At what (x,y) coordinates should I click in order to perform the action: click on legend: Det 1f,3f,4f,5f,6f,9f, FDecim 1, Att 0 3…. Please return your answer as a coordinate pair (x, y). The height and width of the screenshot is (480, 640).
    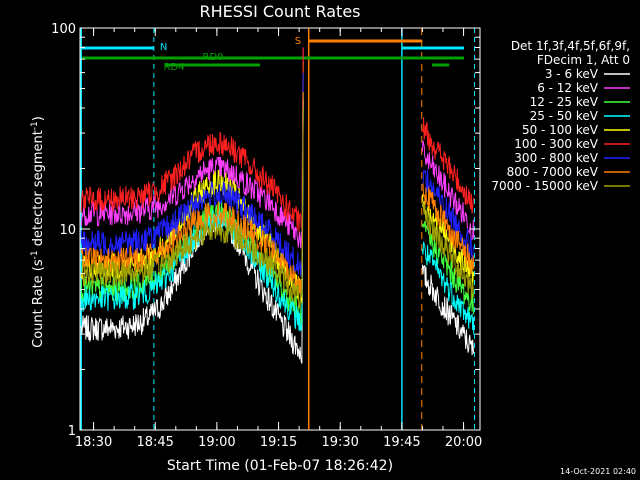
    Looking at the image, I should click on (560, 116).